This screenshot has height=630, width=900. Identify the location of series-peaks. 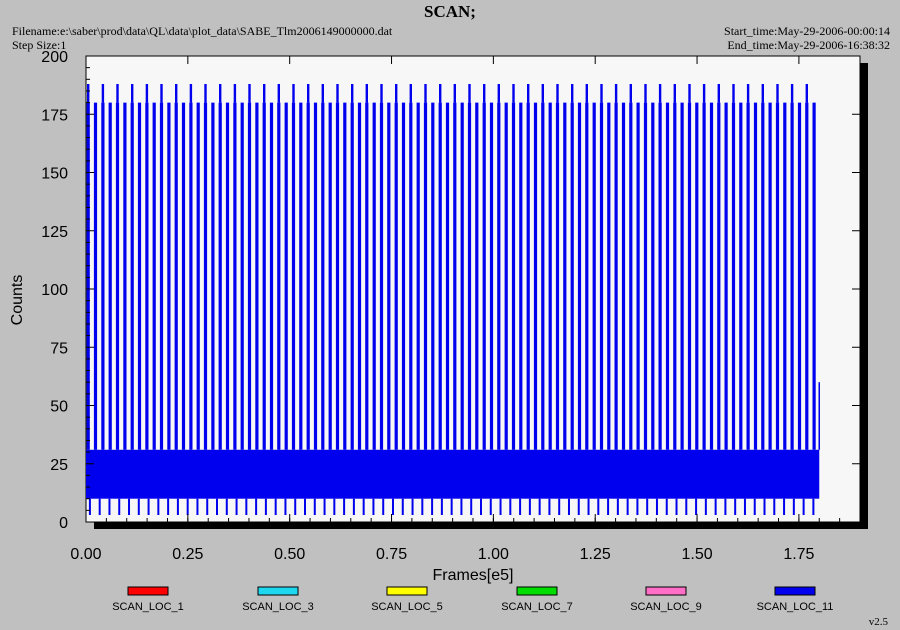
(447, 93).